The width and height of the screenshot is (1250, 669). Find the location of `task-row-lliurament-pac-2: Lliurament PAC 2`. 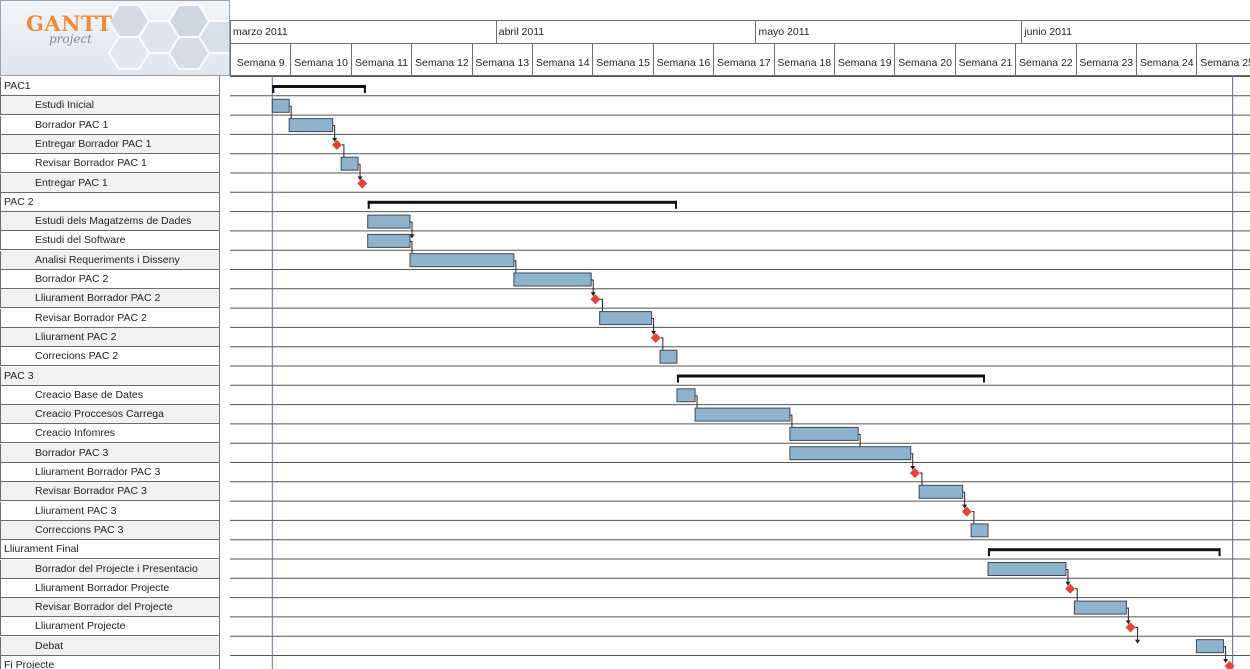

task-row-lliurament-pac-2: Lliurament PAC 2 is located at coordinates (109, 337).